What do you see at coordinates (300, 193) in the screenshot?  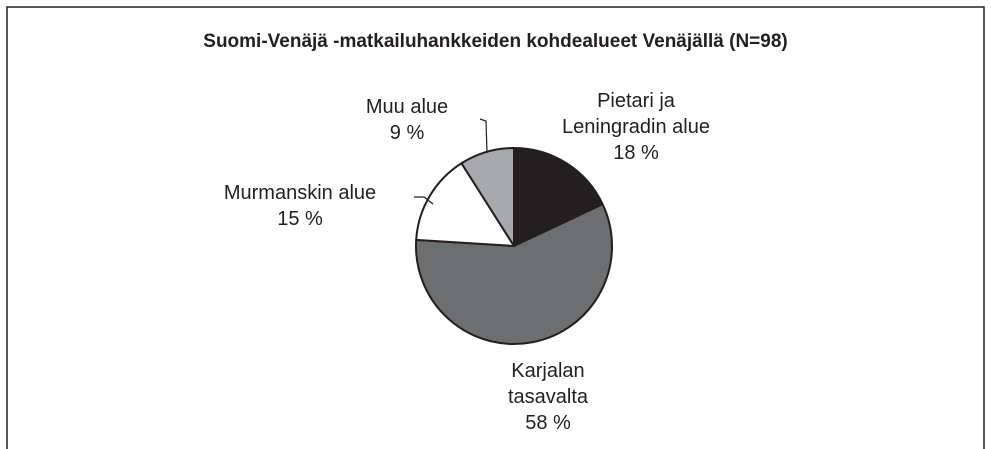 I see `slice-category: Murmanskin alue` at bounding box center [300, 193].